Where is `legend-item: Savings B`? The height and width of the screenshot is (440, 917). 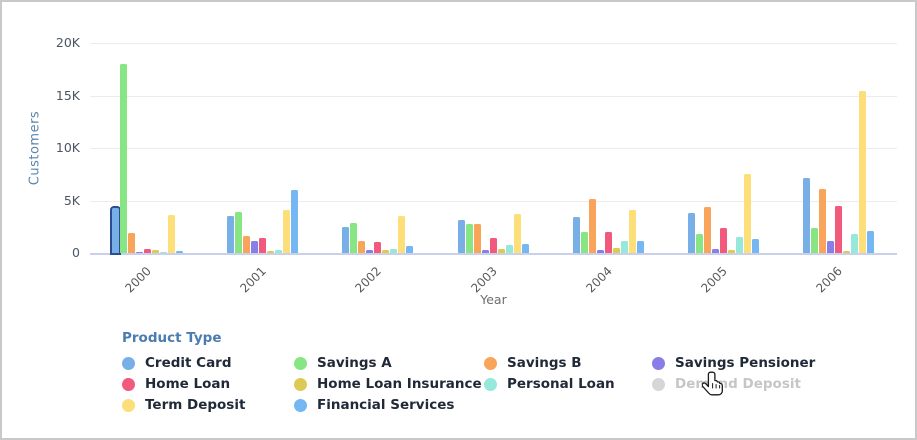
legend-item: Savings B is located at coordinates (568, 363).